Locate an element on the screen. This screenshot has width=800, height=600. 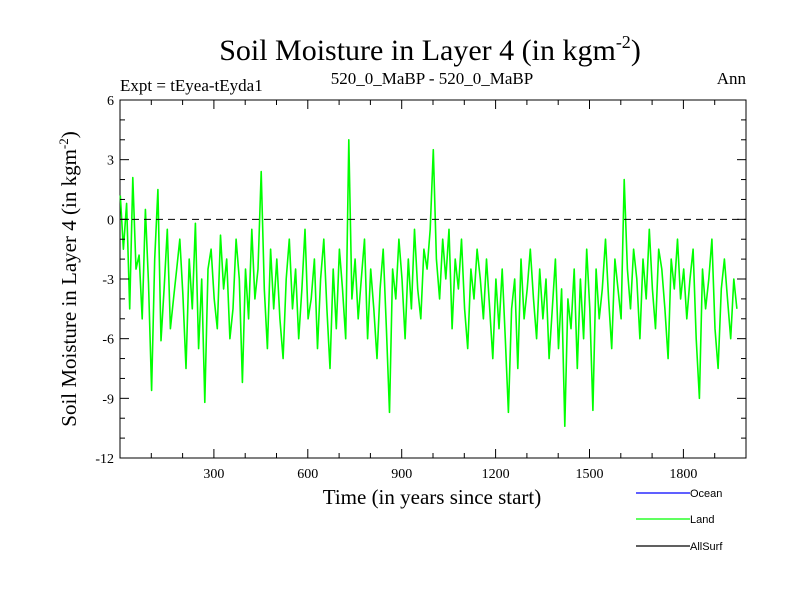
x-tick-label-1500: 1500 is located at coordinates (590, 474).